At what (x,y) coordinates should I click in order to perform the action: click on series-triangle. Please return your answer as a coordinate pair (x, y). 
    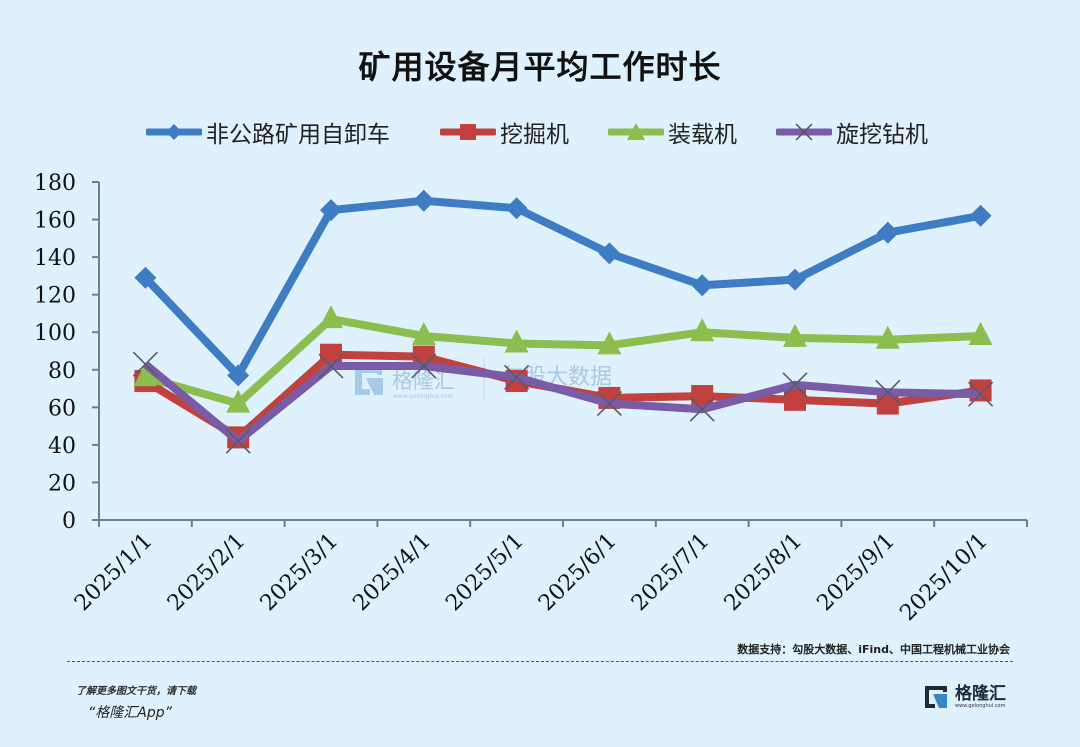
    Looking at the image, I should click on (563, 359).